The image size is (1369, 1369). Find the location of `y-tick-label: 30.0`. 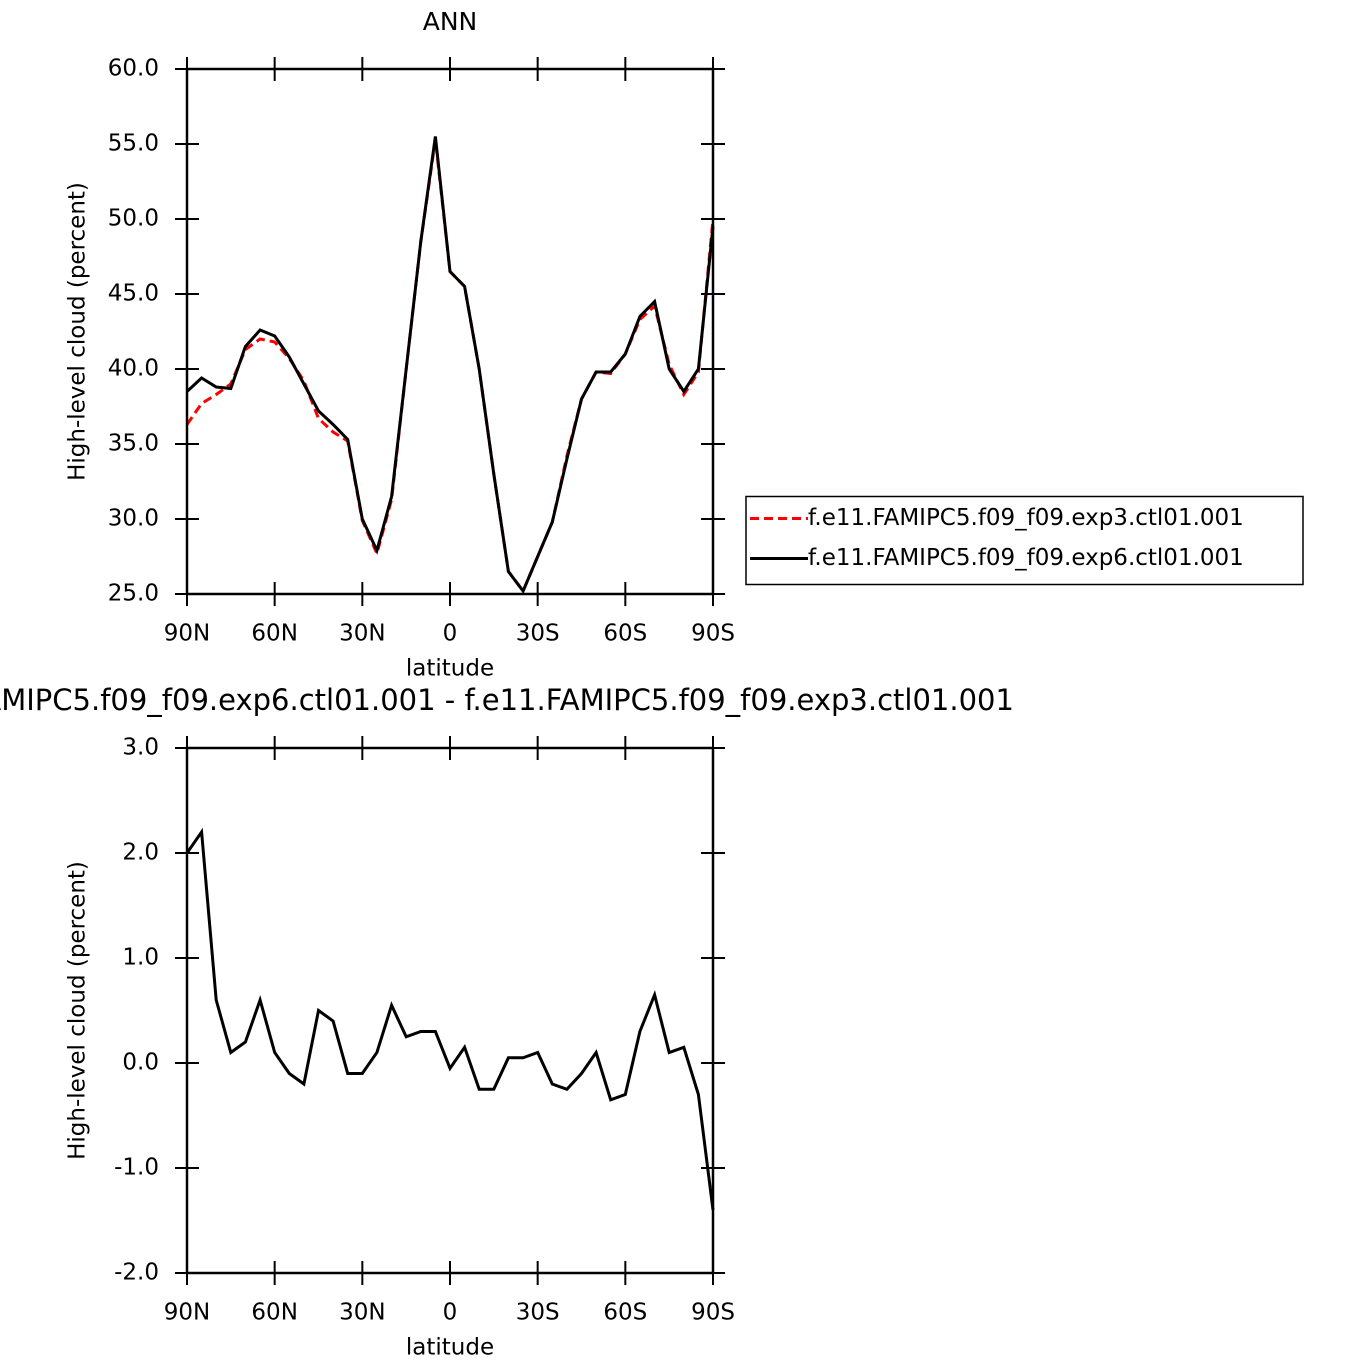

y-tick-label: 30.0 is located at coordinates (133, 519).